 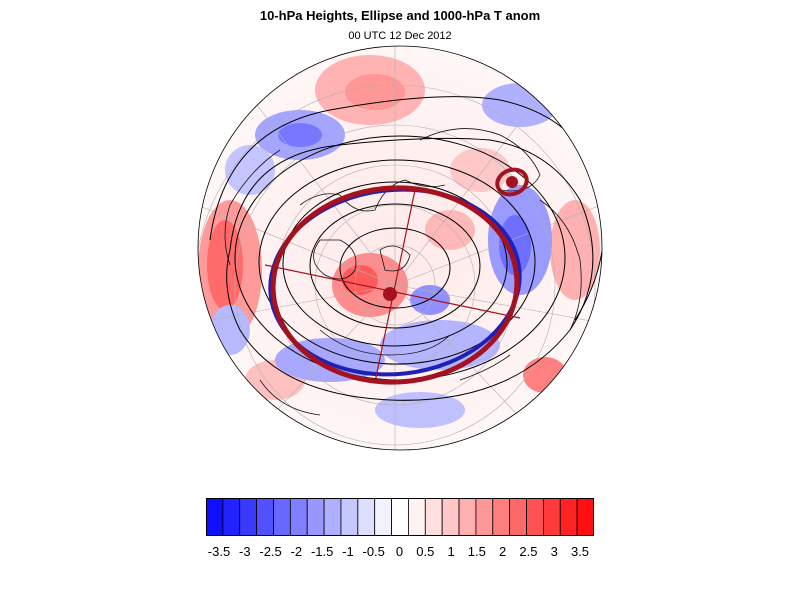 I want to click on colorbar-tick-label: -3, so click(x=245, y=551).